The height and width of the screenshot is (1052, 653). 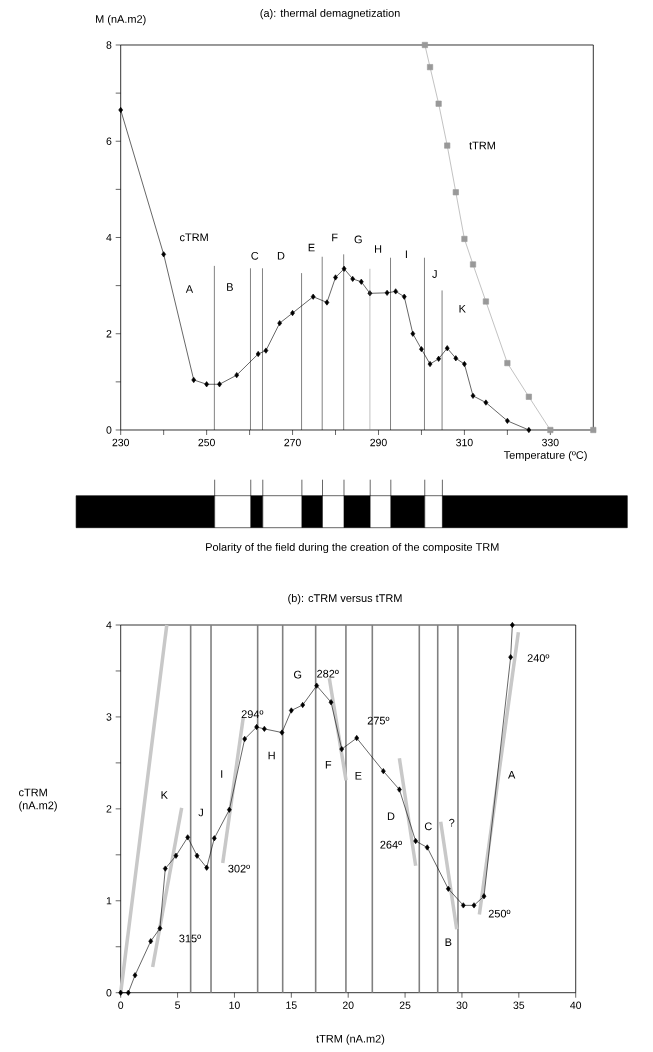 I want to click on annotation: 282º, so click(x=328, y=673).